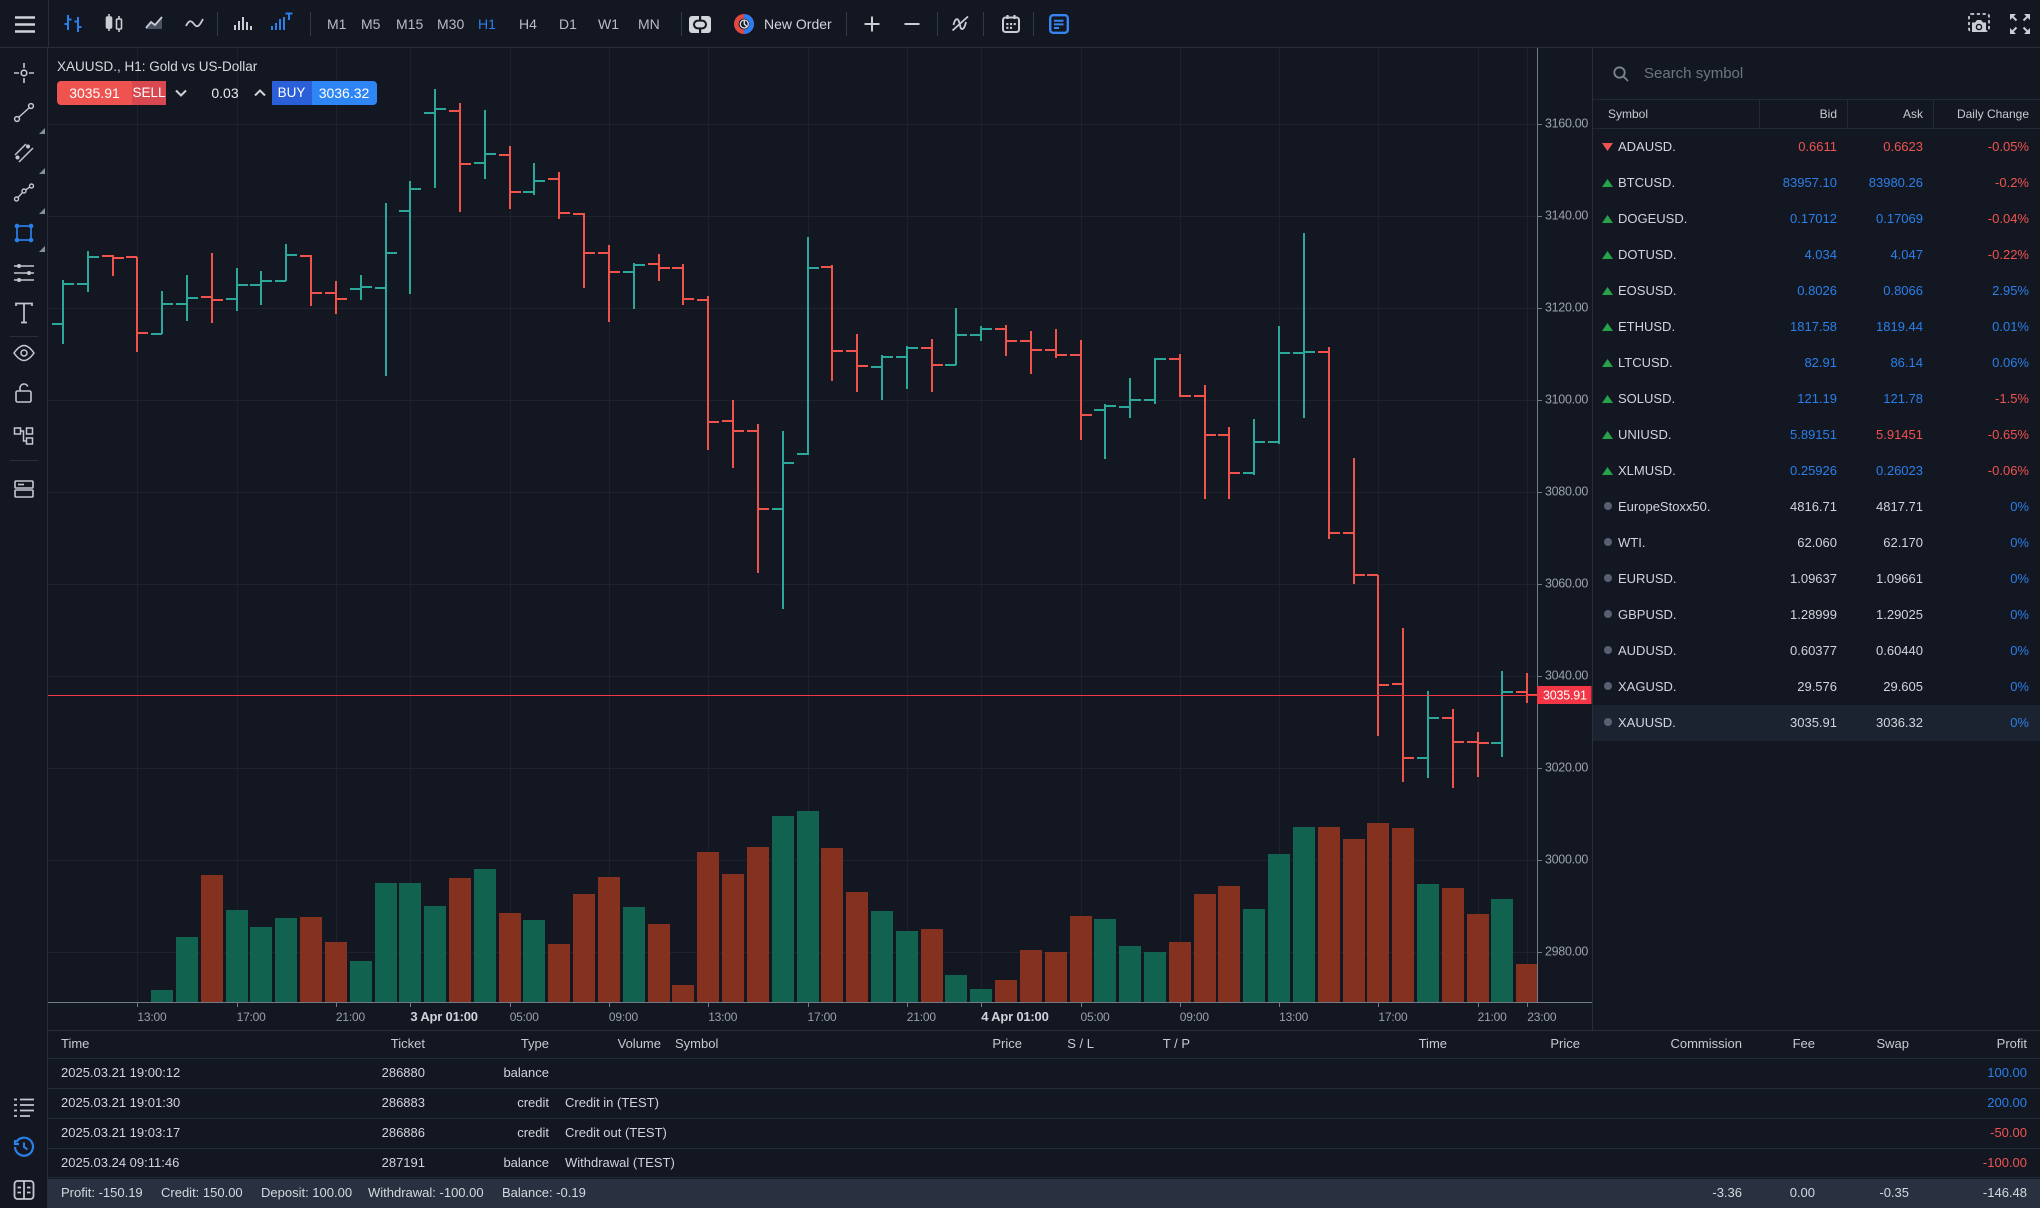  What do you see at coordinates (1566, 860) in the screenshot?
I see `svg-text: 3000.00` at bounding box center [1566, 860].